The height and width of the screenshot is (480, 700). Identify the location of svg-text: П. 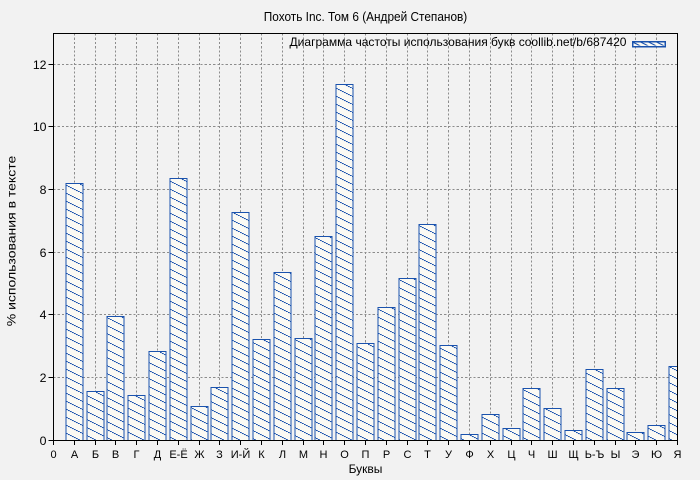
(366, 455).